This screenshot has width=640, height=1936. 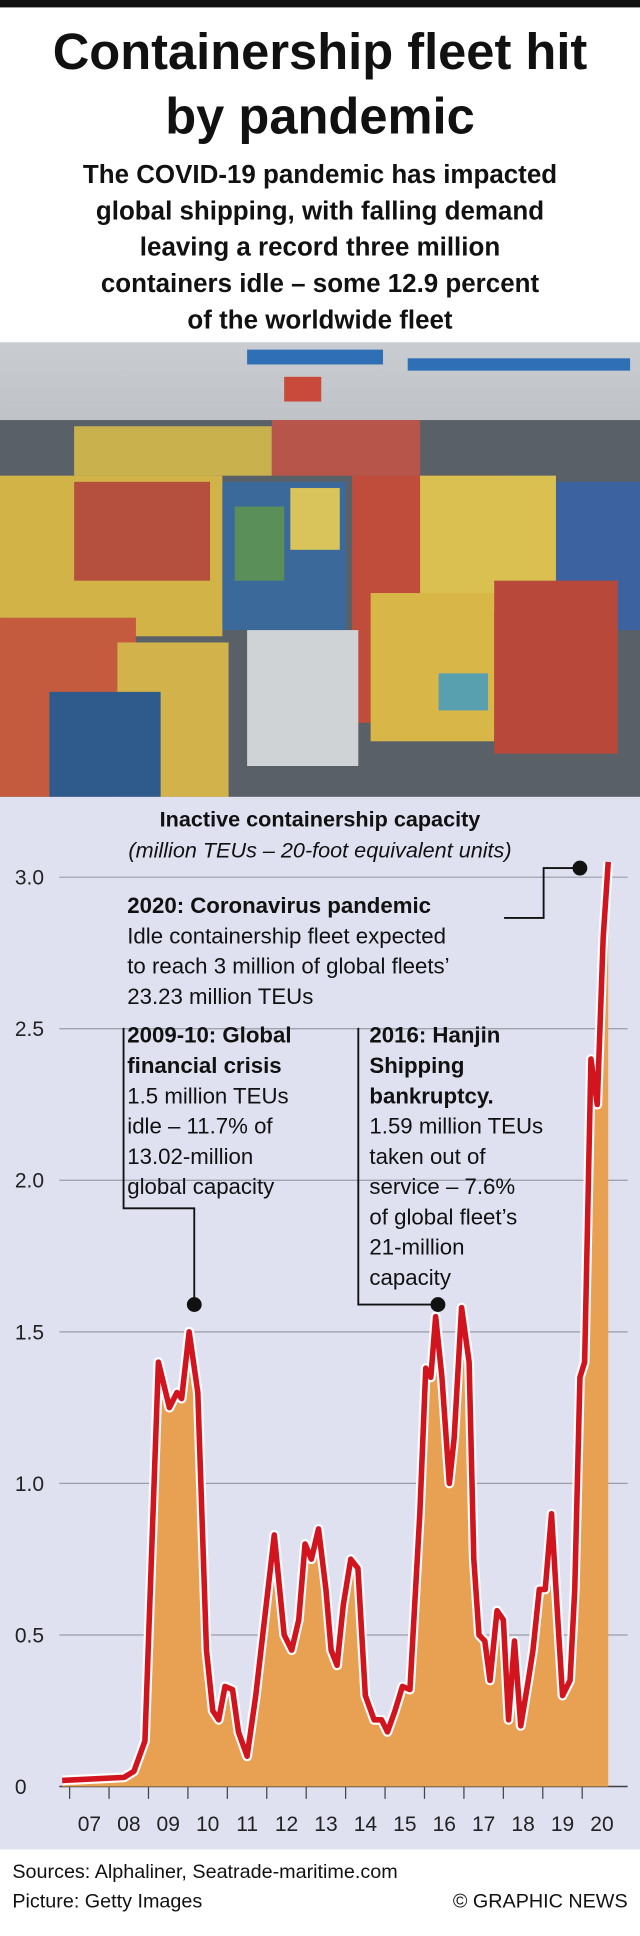 I want to click on x-tick-label: 19, so click(x=562, y=1824).